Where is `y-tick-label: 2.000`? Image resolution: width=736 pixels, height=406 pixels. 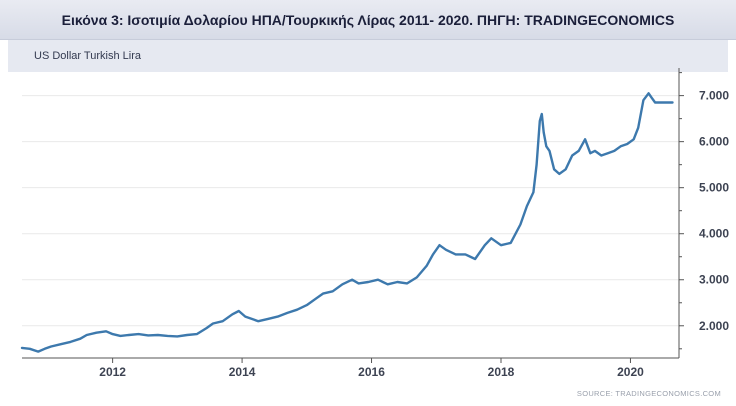 y-tick-label: 2.000 is located at coordinates (714, 326).